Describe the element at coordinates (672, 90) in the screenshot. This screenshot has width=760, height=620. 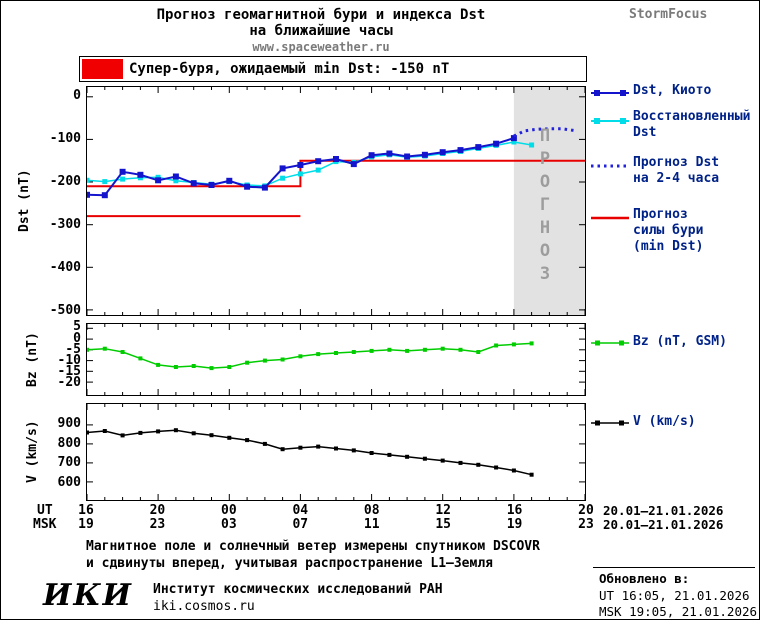
I see `legend-dst-kyoto: Dst, Киото` at that location.